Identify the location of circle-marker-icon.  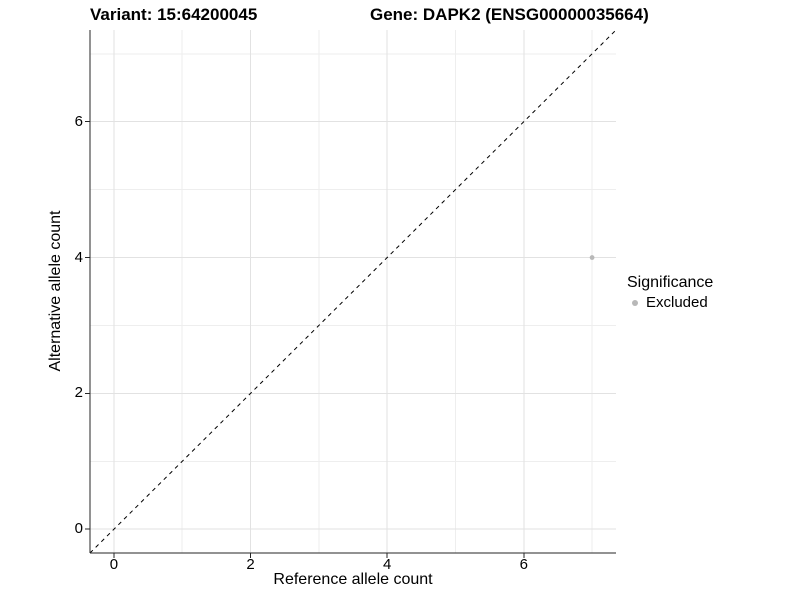
(635, 302).